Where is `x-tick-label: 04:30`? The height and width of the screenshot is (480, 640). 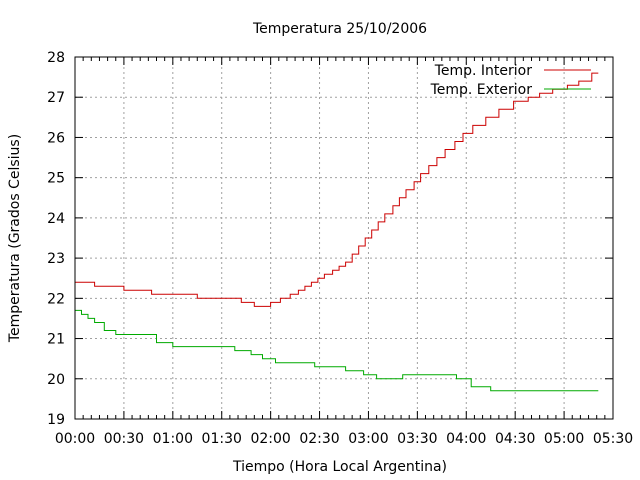 x-tick-label: 04:30 is located at coordinates (515, 439).